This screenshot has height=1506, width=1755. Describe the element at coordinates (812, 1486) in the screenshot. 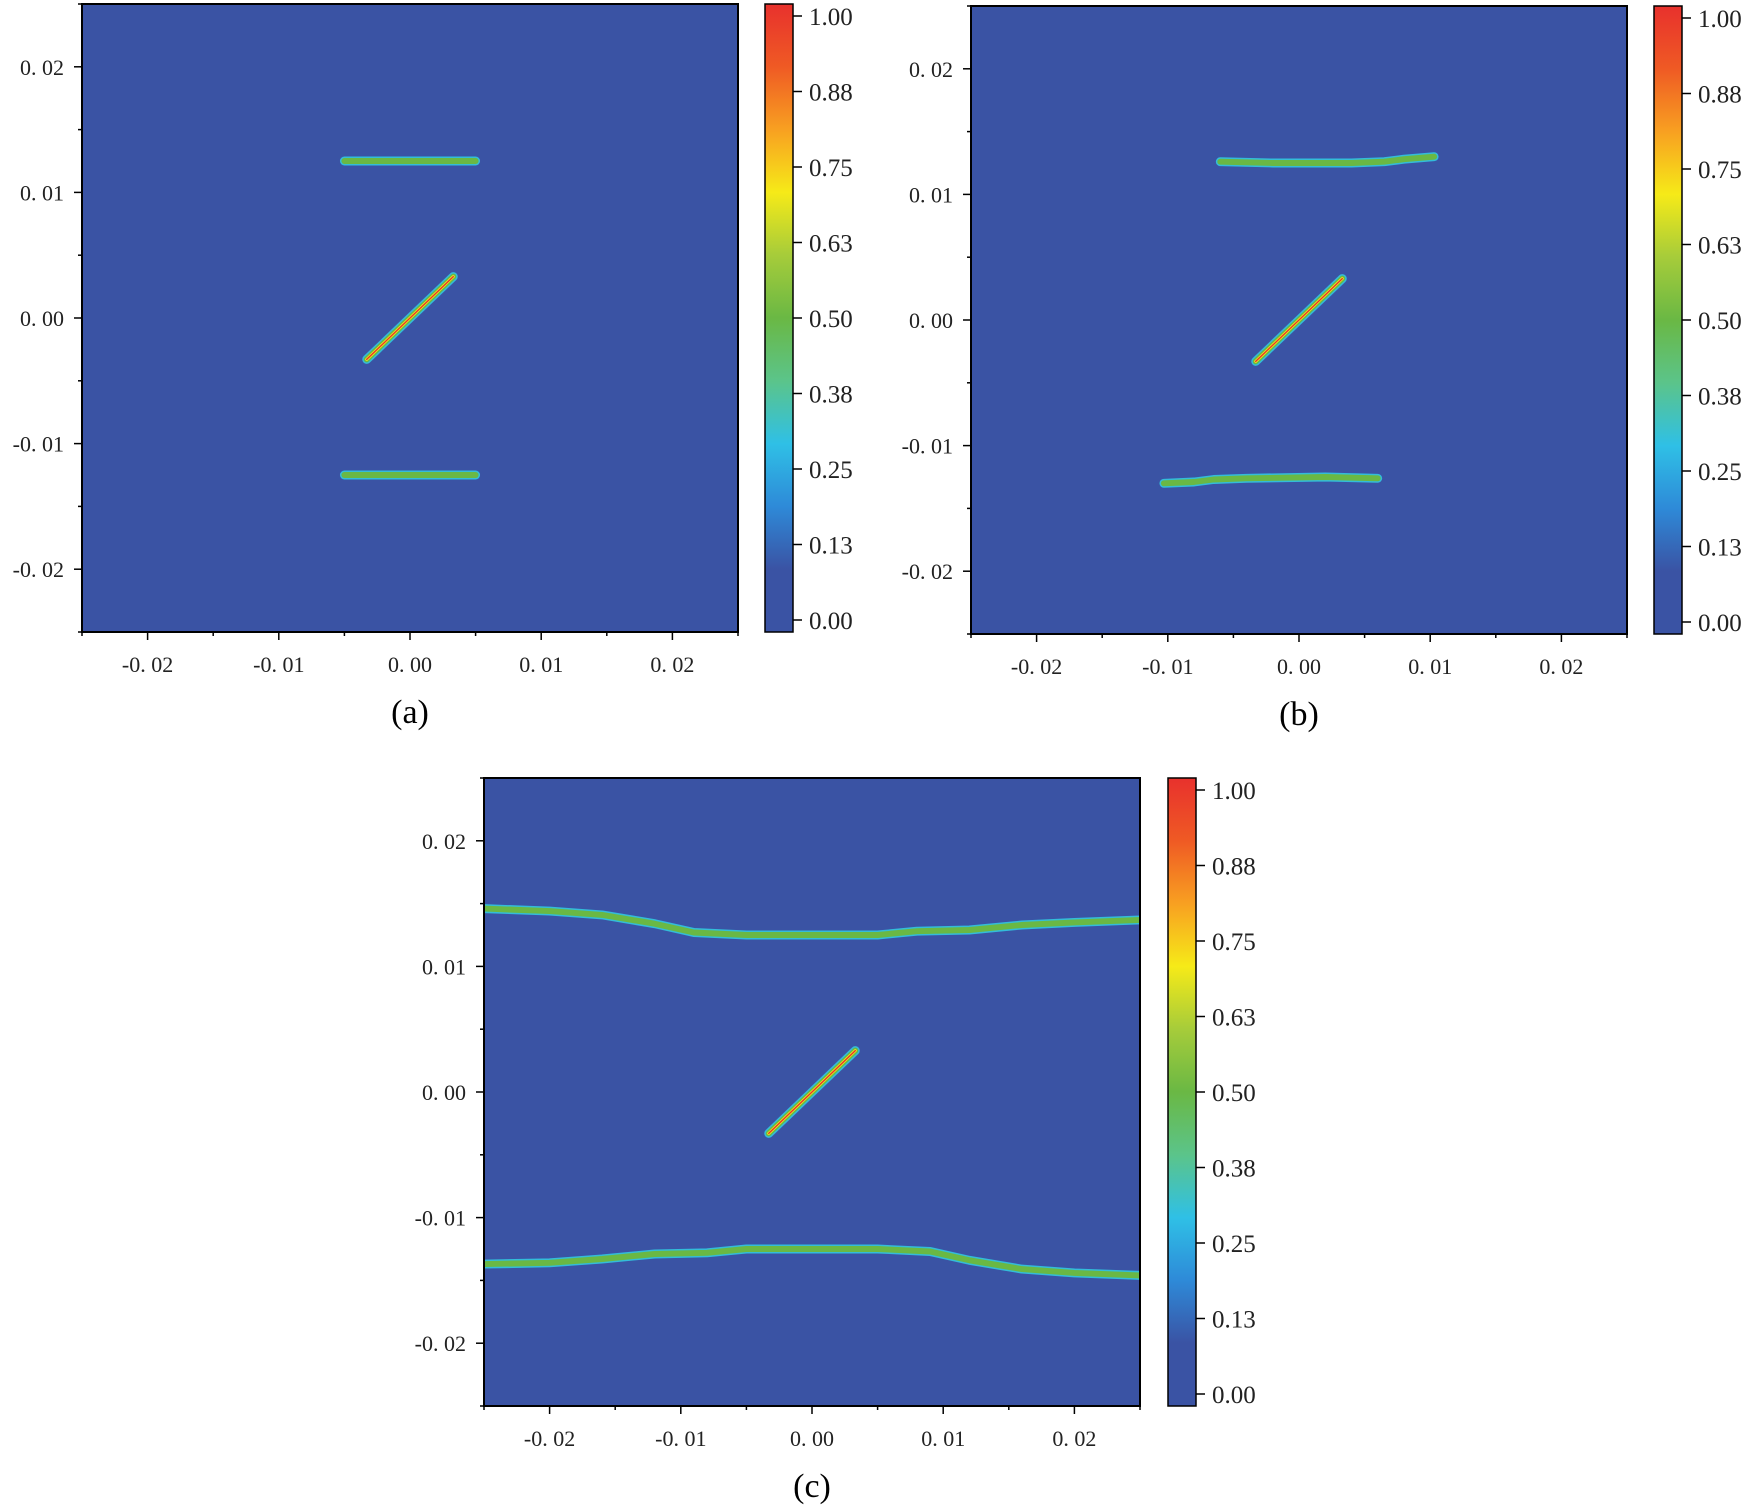

I see `panel-caption: (c)` at that location.